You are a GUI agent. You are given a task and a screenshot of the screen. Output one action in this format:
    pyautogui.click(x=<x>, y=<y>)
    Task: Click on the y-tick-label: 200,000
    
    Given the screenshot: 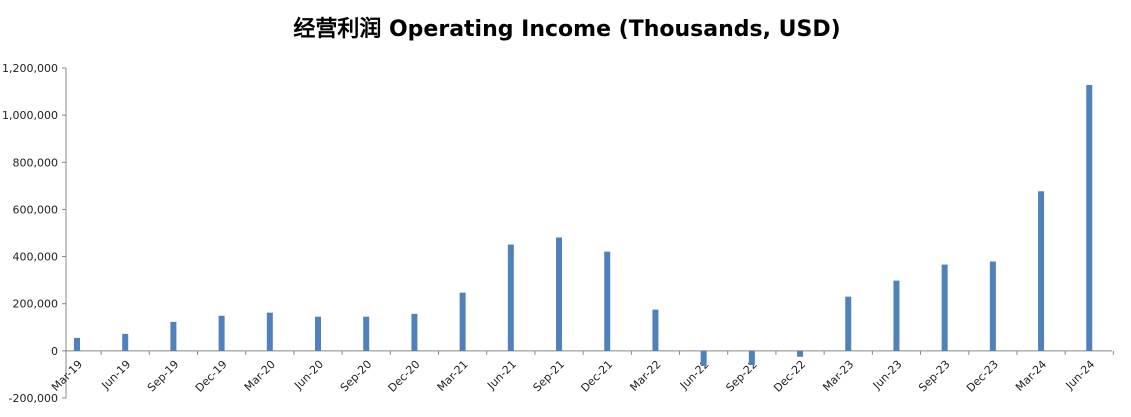 What is the action you would take?
    pyautogui.click(x=36, y=304)
    